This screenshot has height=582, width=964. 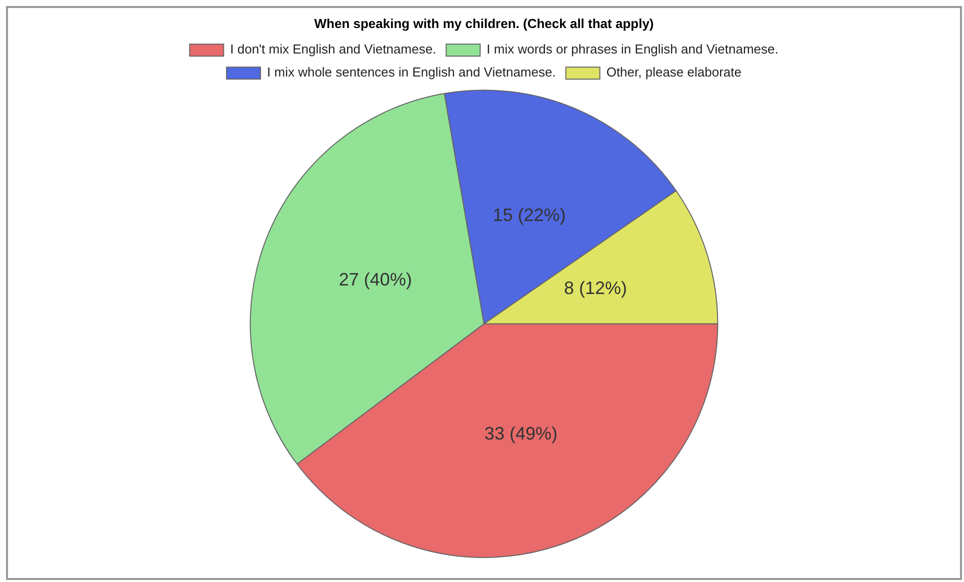 What do you see at coordinates (333, 49) in the screenshot?
I see `legend-label: I don't mix English and Vietnamese.` at bounding box center [333, 49].